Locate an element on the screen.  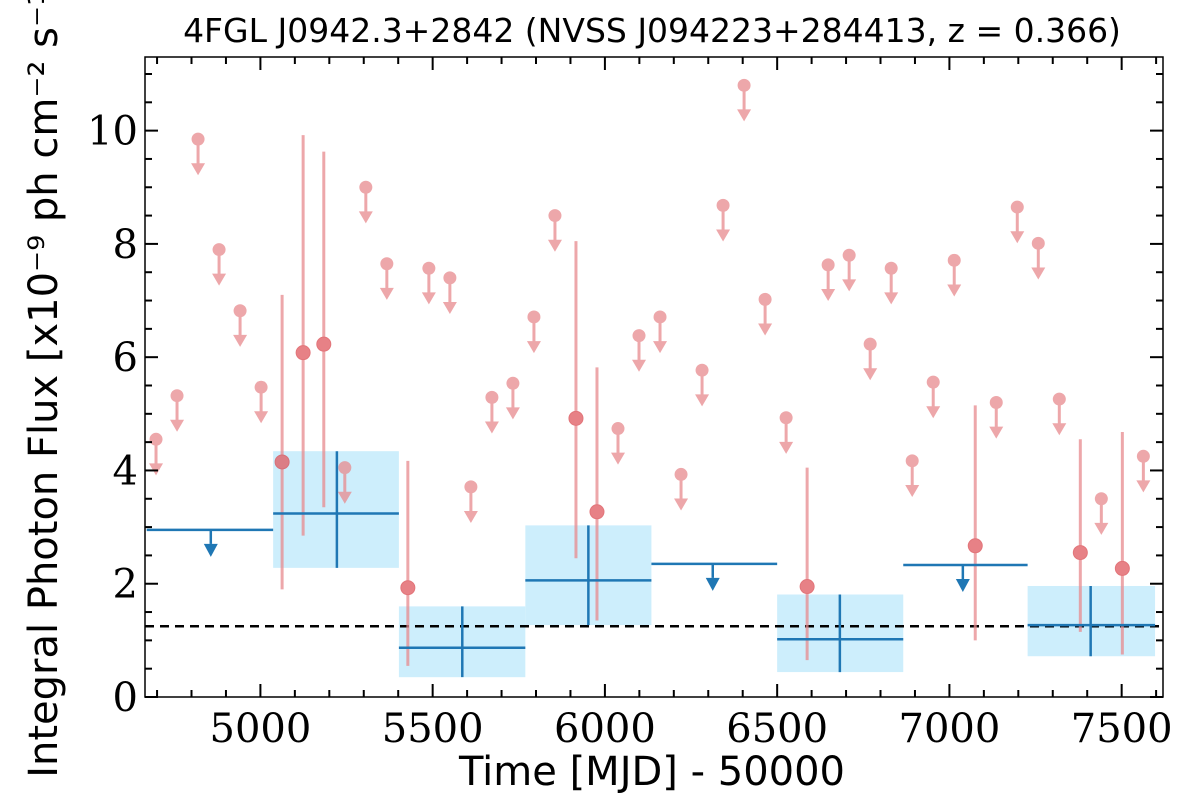
x-tick-label: 7000 is located at coordinates (950, 729).